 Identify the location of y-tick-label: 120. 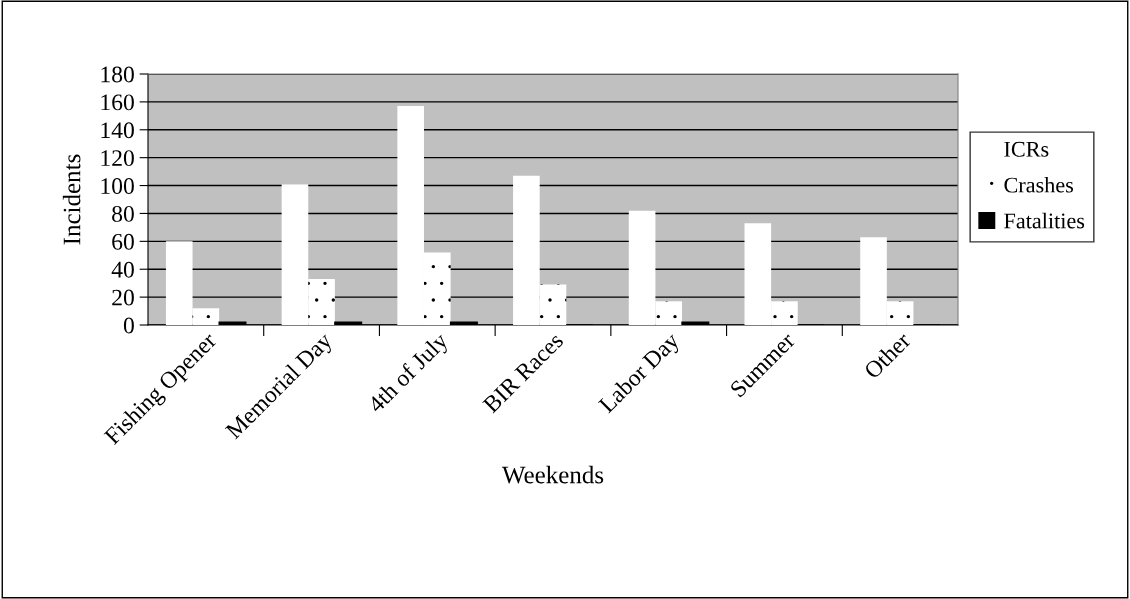
(117, 158).